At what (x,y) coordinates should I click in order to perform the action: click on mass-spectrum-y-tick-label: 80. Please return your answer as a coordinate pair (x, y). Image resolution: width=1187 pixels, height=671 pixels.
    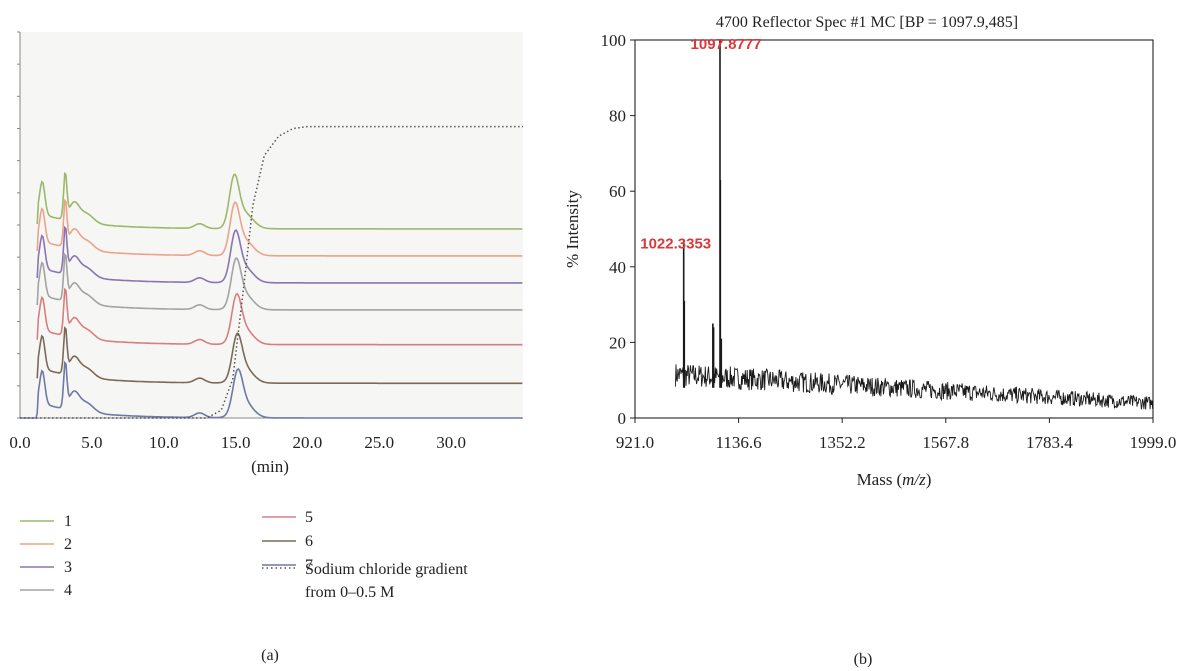
    Looking at the image, I should click on (617, 116).